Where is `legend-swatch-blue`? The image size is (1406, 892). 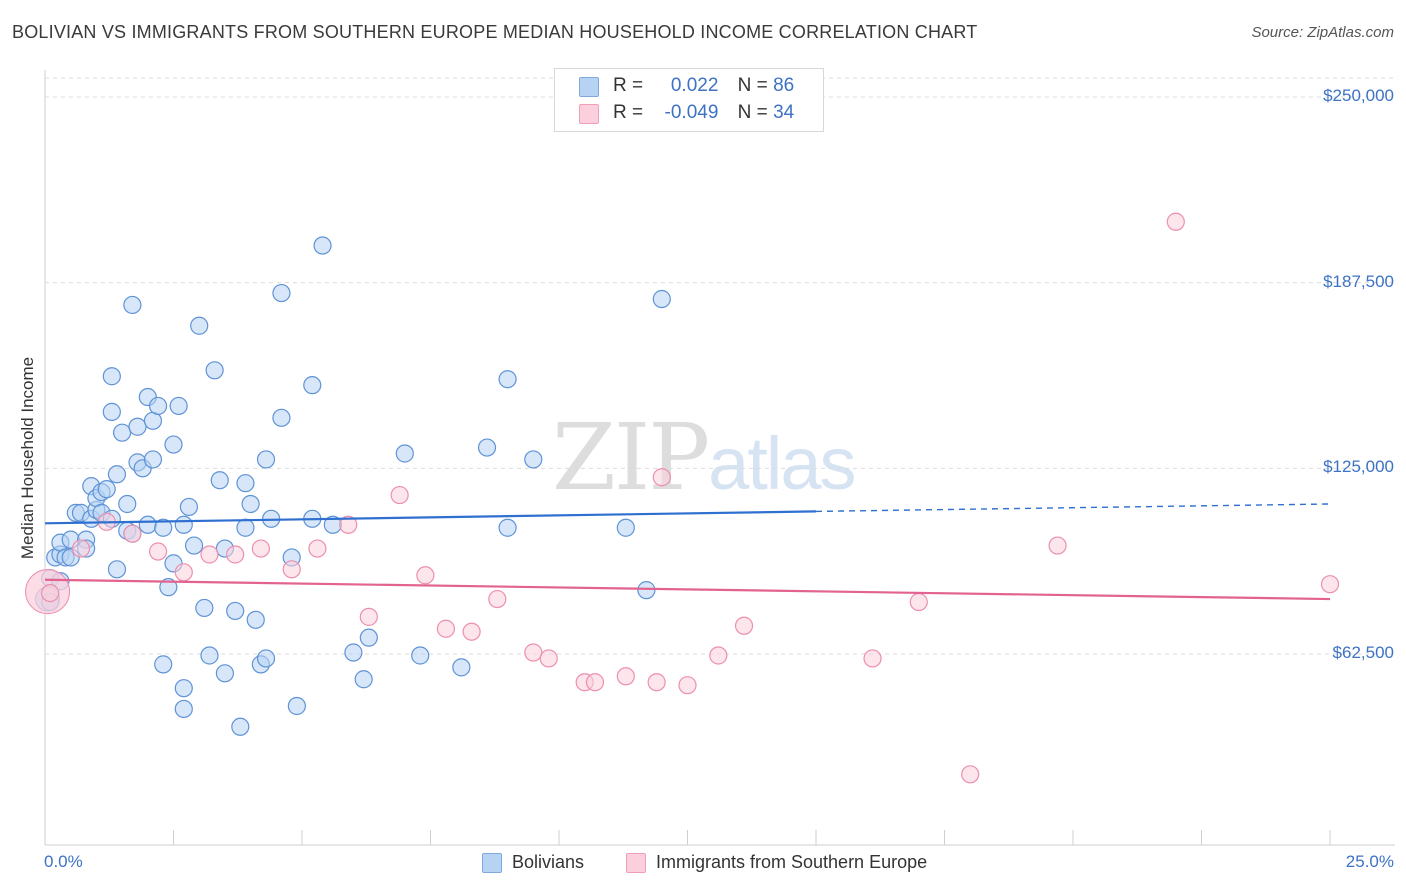 legend-swatch-blue is located at coordinates (492, 863).